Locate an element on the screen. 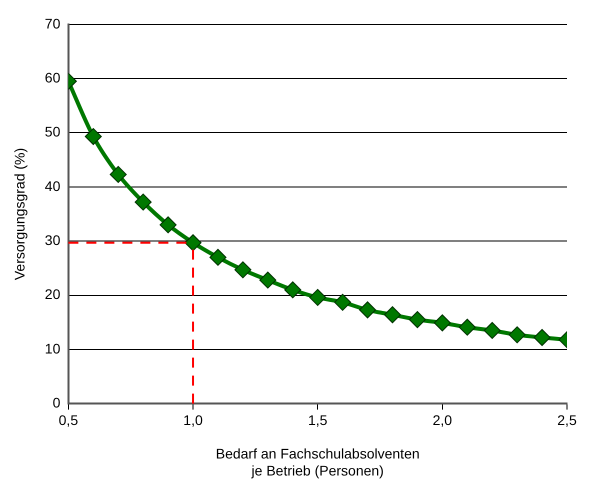  y-tick-label: 0 is located at coordinates (56, 402).